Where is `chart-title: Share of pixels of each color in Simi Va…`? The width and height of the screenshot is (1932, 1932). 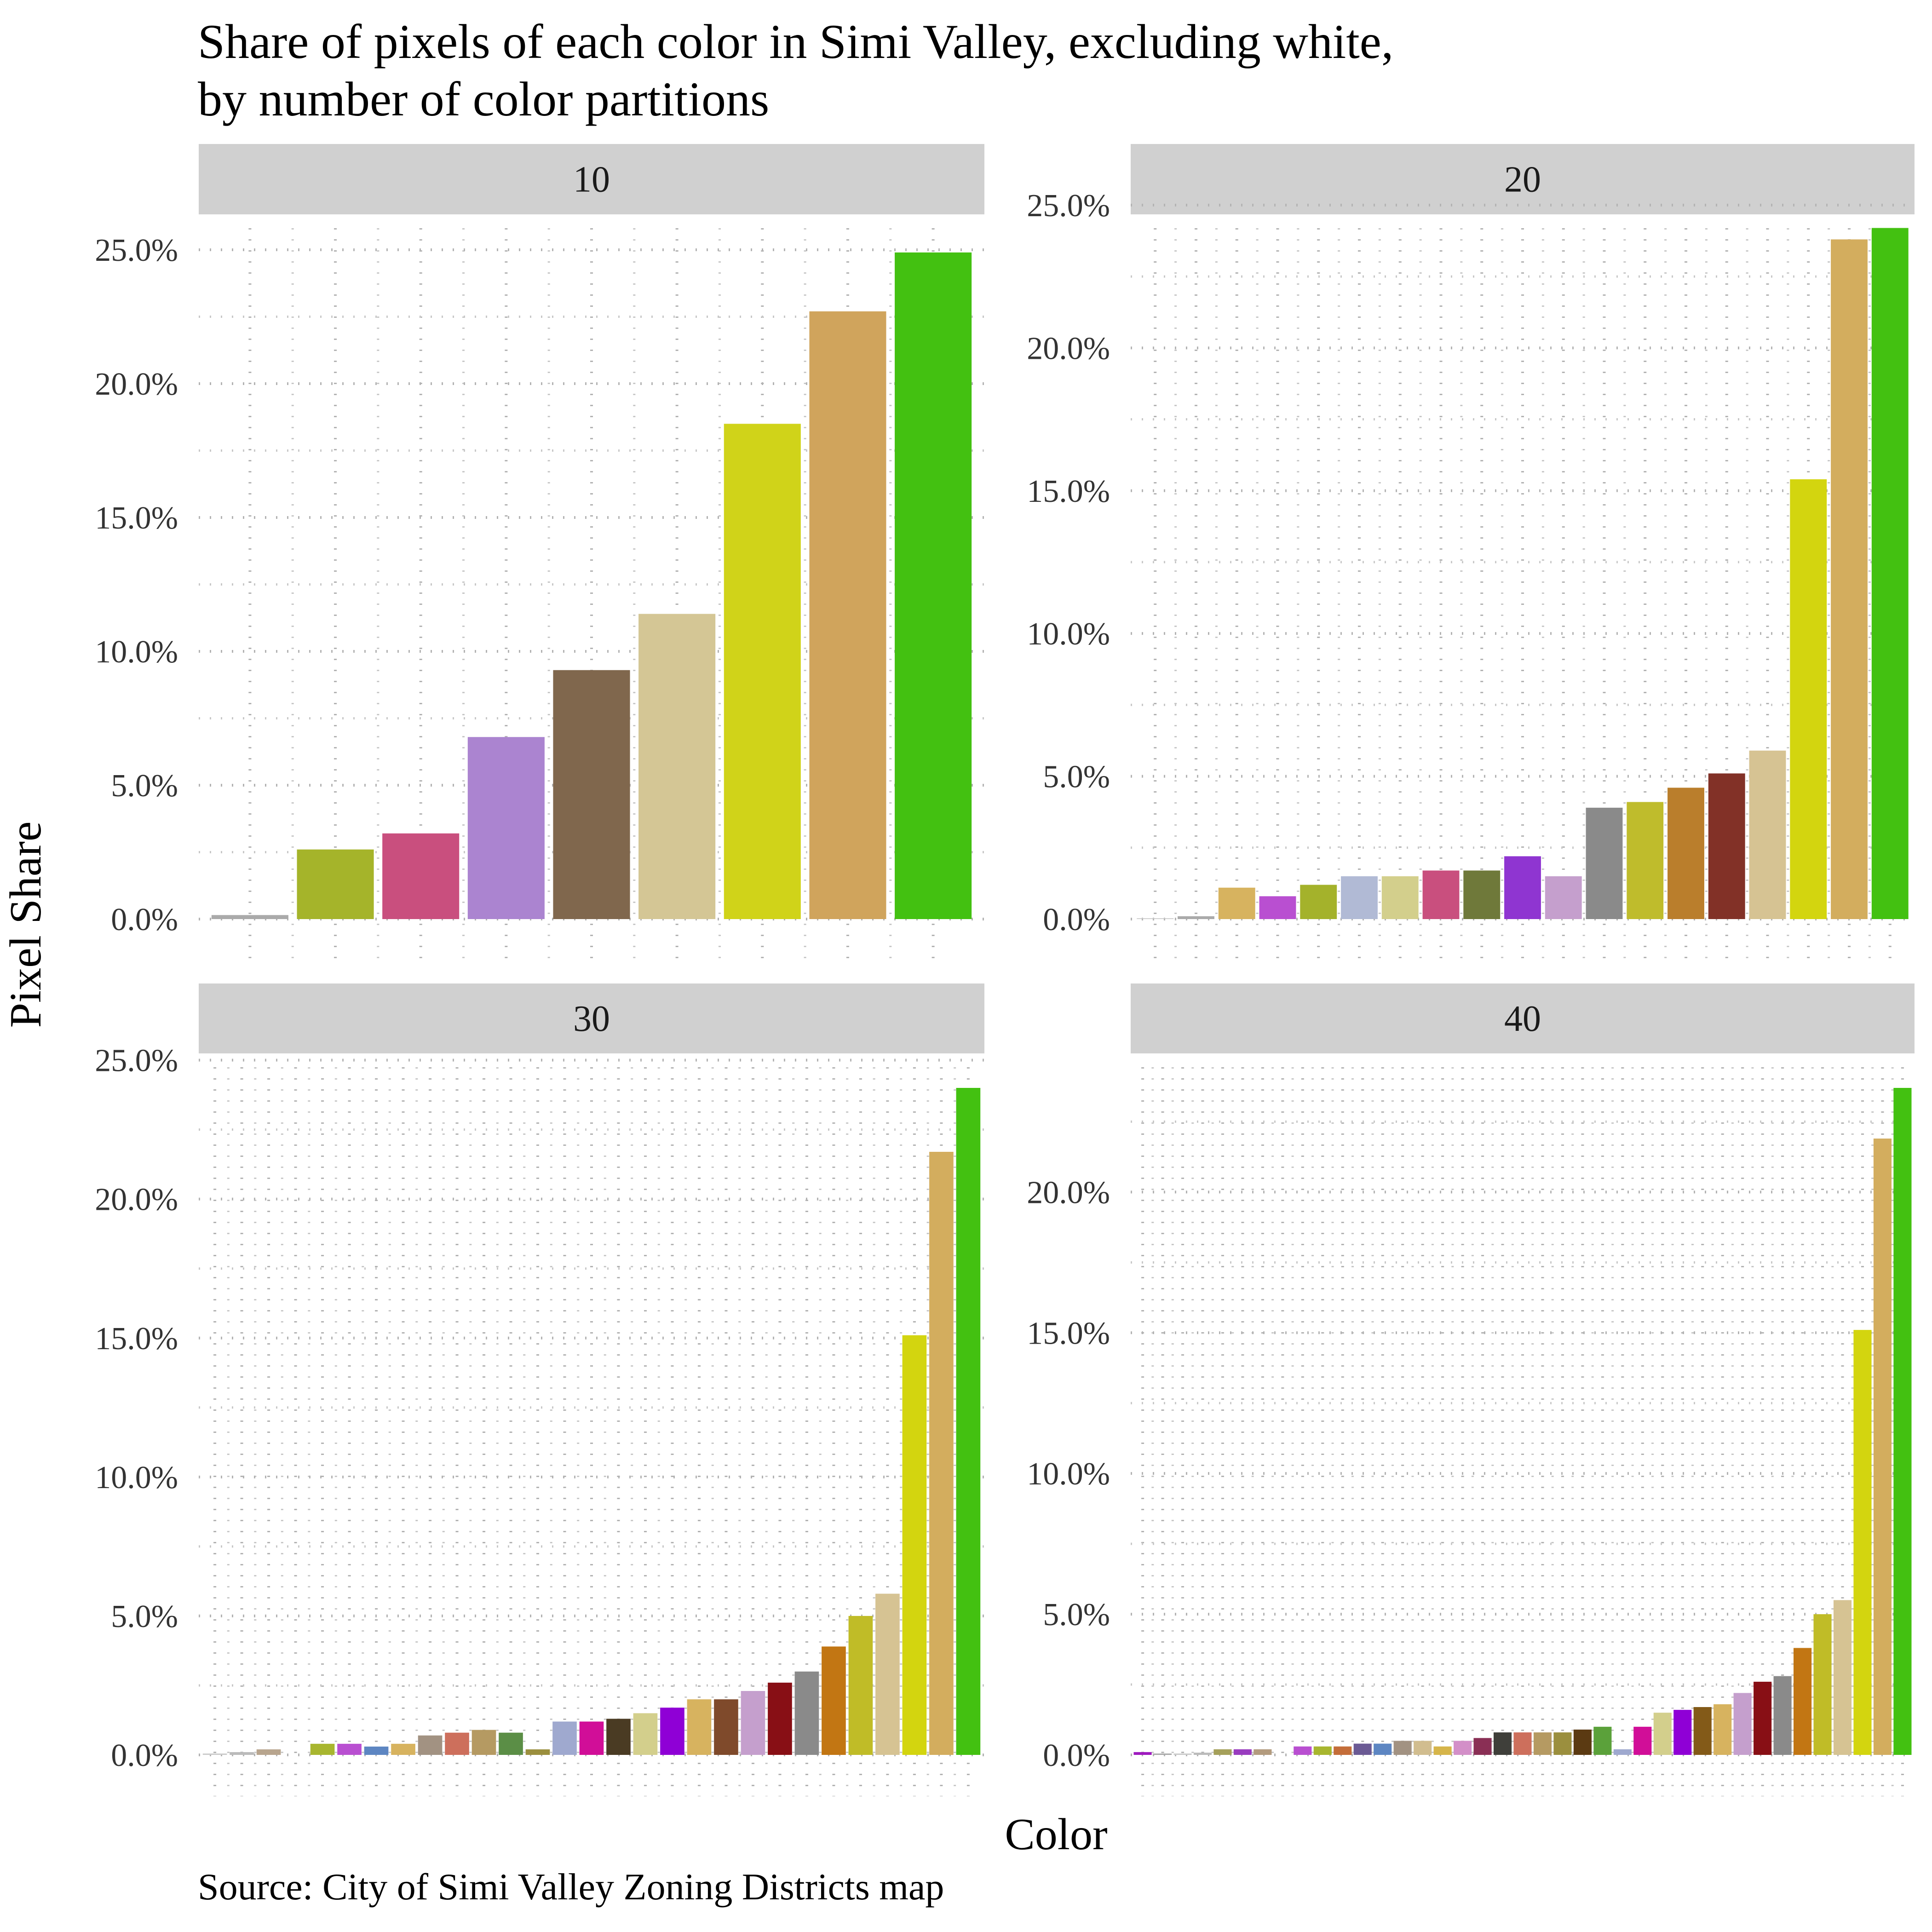 chart-title: Share of pixels of each color in Simi Va… is located at coordinates (796, 70).